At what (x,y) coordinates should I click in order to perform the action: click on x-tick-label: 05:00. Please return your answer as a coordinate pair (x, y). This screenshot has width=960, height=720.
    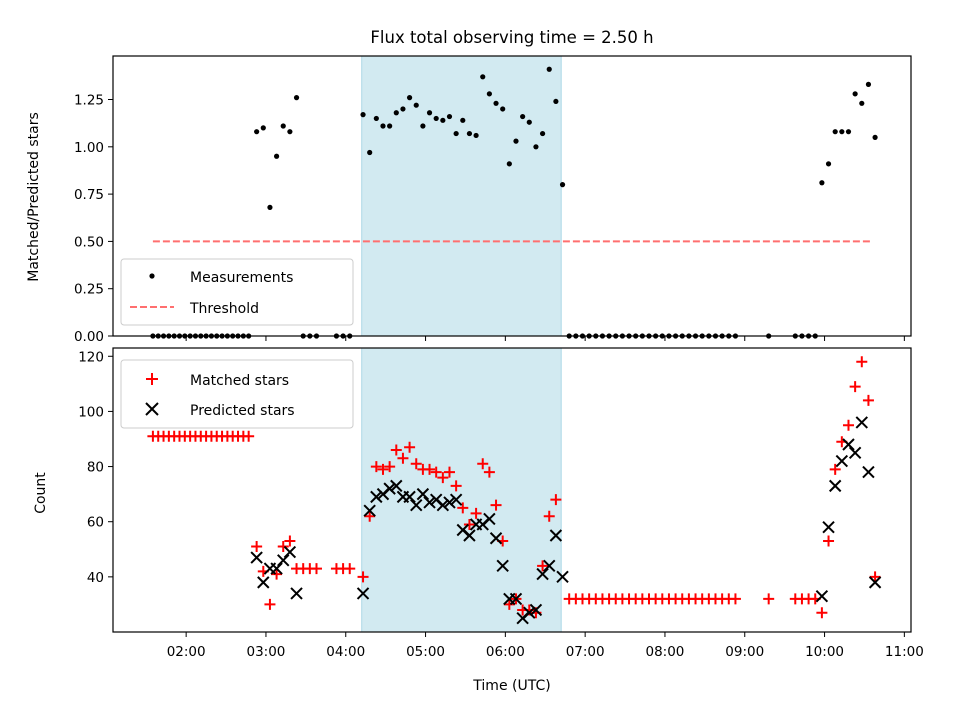
    Looking at the image, I should click on (425, 652).